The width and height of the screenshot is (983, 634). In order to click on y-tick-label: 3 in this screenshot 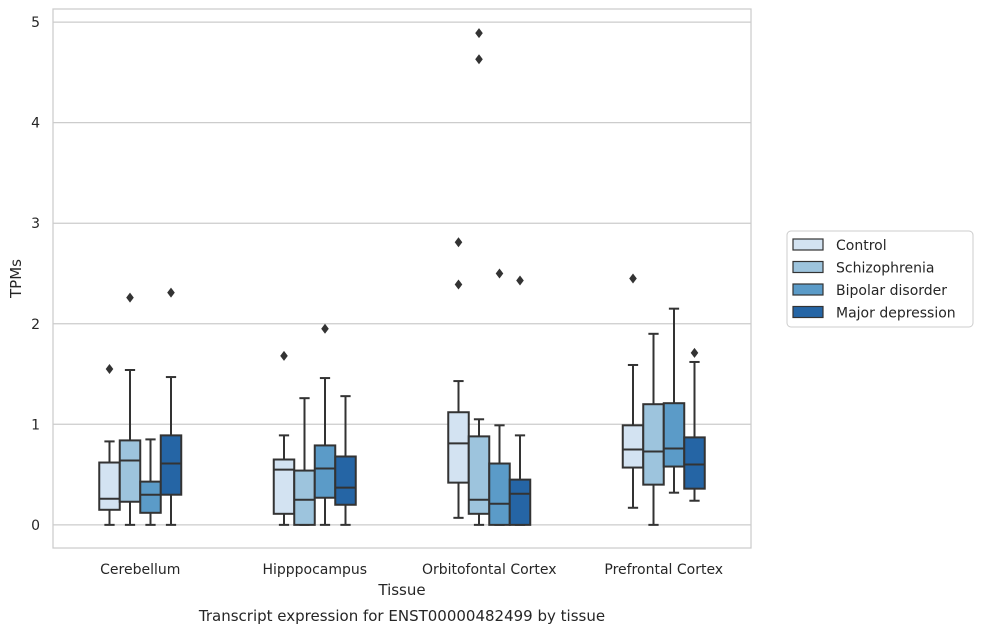, I will do `click(35, 224)`.